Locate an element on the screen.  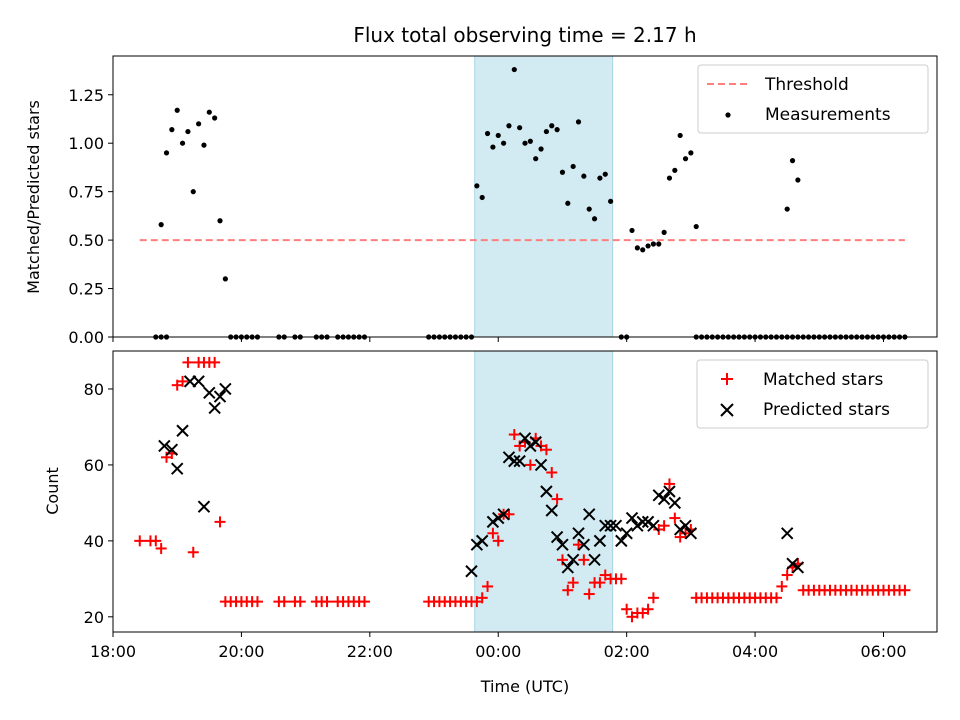
legend-predicted-label: Predicted stars is located at coordinates (826, 410).